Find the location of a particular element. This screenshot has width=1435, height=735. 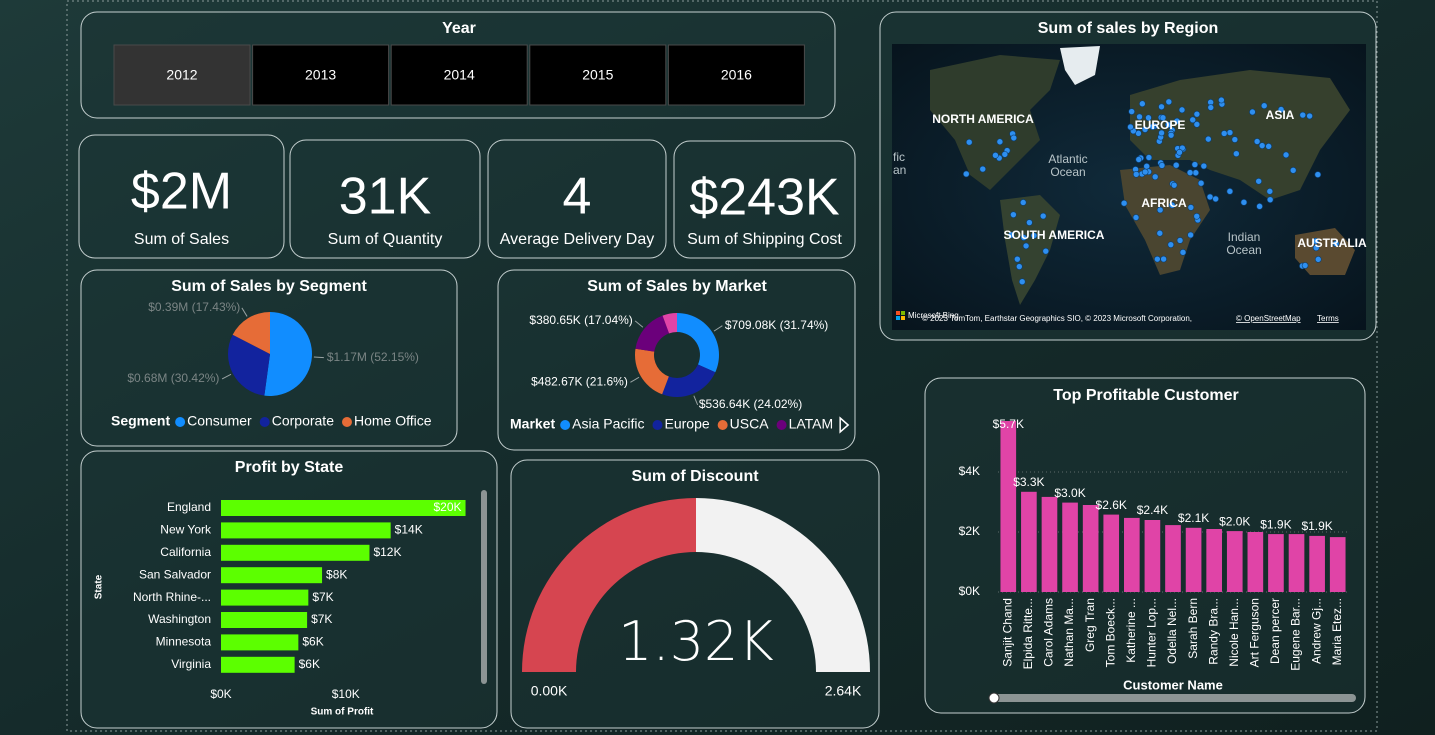

year-button-label: 2012 is located at coordinates (181, 75).